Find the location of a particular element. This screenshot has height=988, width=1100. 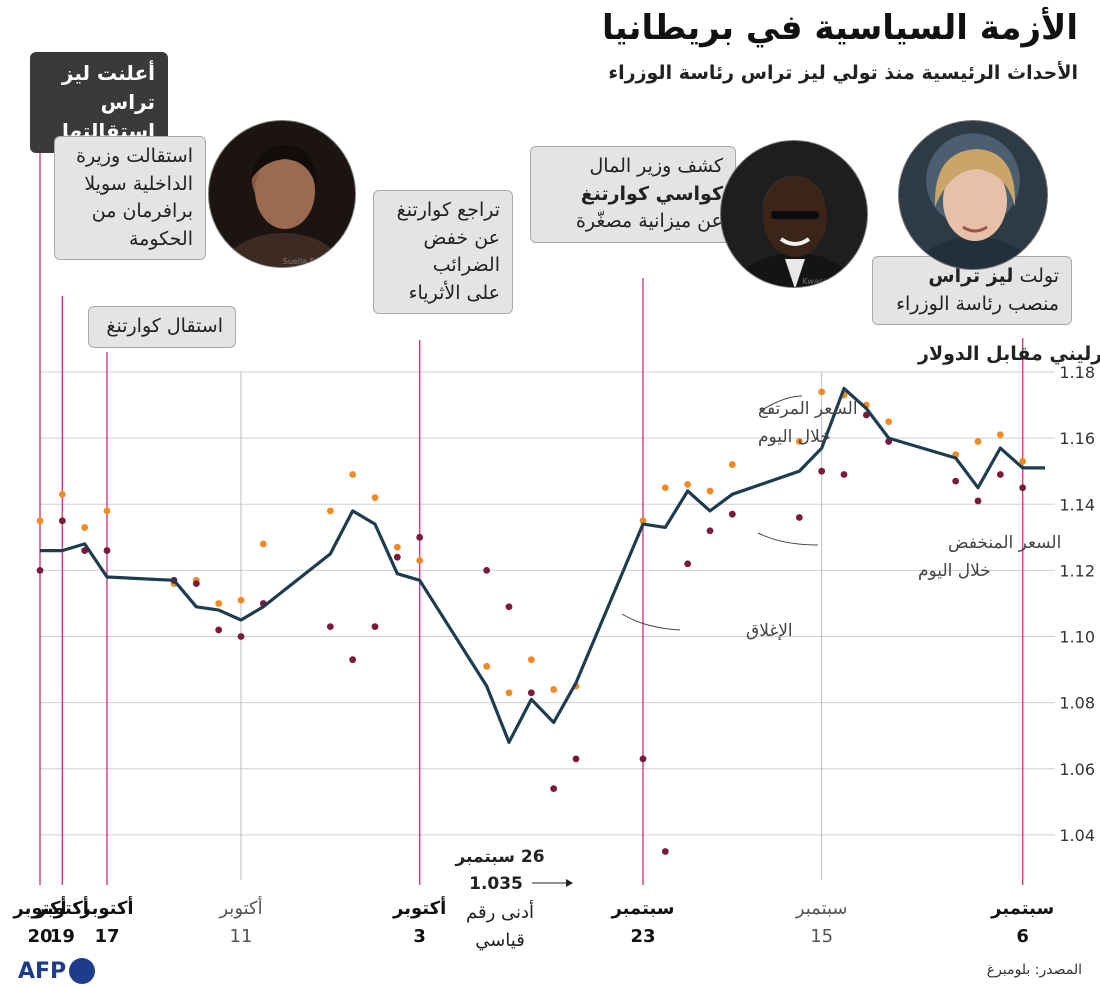

afp-logo: AFP is located at coordinates (57, 971).